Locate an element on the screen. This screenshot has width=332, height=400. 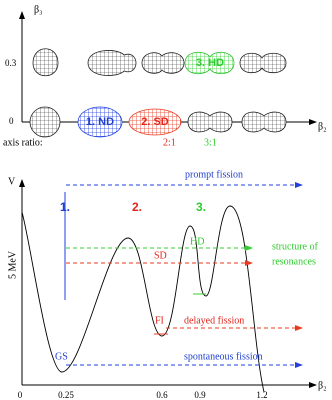
state-label: SD is located at coordinates (160, 255).